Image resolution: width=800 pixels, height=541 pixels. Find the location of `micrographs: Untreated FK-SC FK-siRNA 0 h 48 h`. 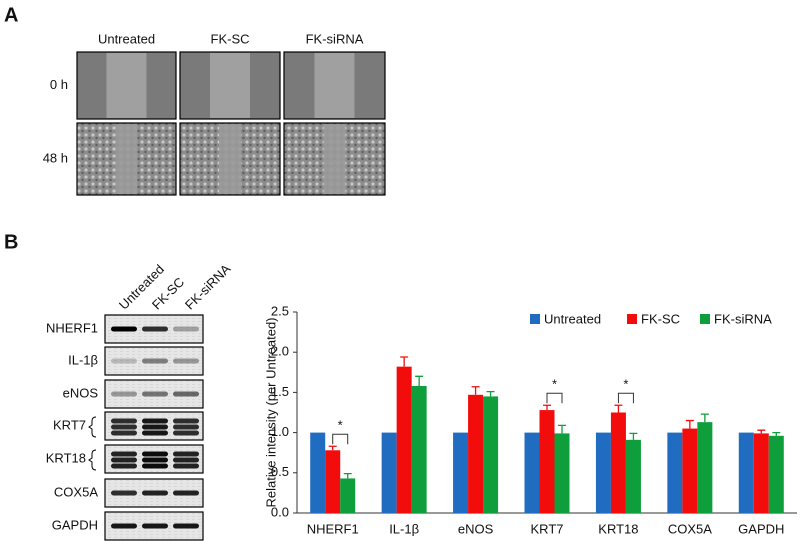

micrographs: Untreated FK-SC FK-siRNA 0 h 48 h is located at coordinates (214, 113).